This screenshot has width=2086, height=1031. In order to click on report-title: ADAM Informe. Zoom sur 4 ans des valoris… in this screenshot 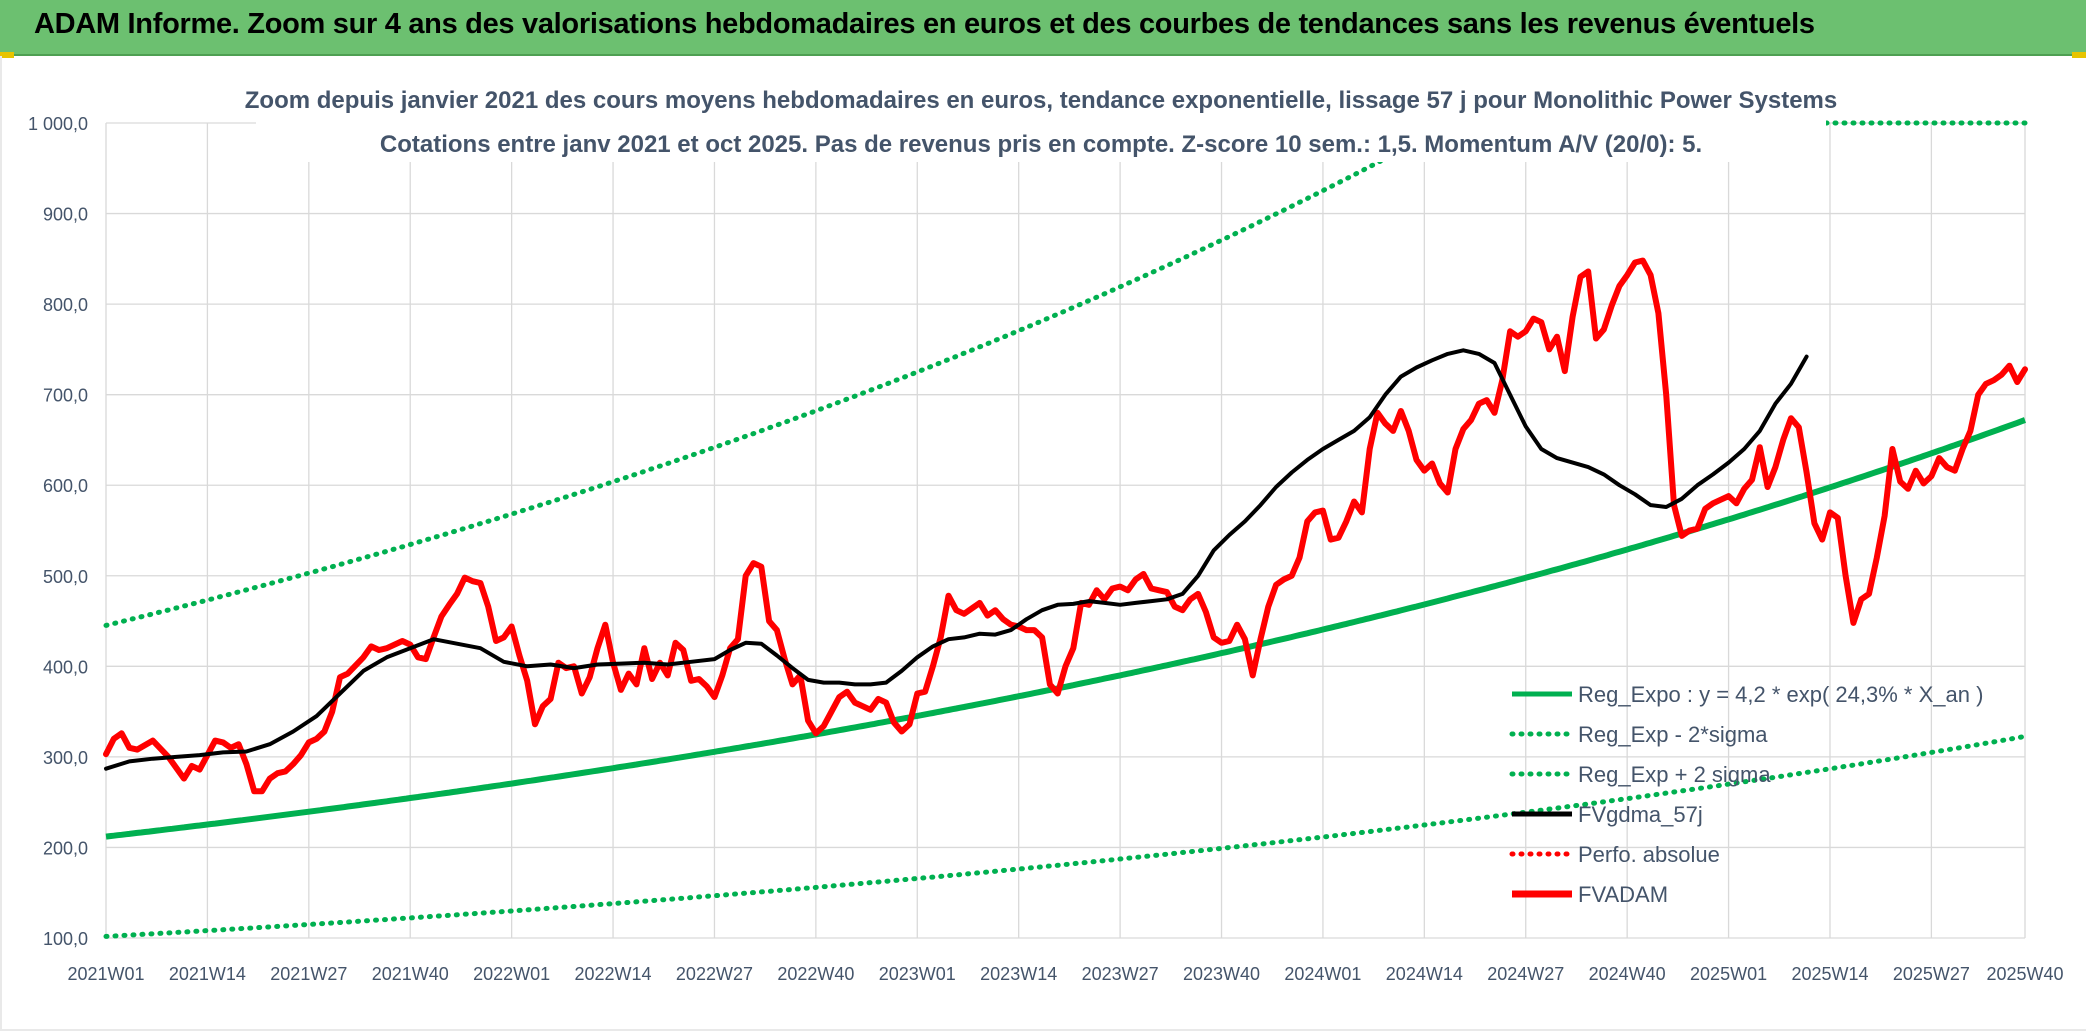, I will do `click(924, 24)`.